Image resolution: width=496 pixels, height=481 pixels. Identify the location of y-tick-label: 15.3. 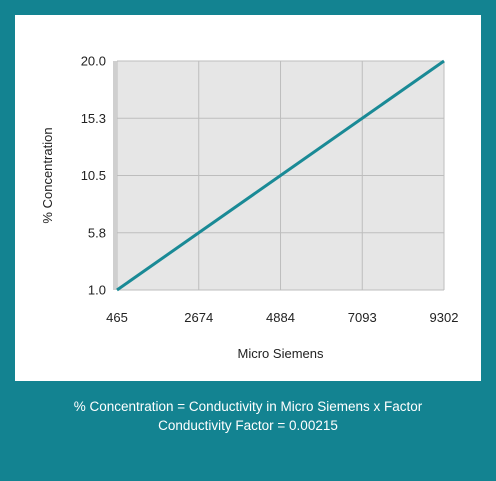
(93, 118).